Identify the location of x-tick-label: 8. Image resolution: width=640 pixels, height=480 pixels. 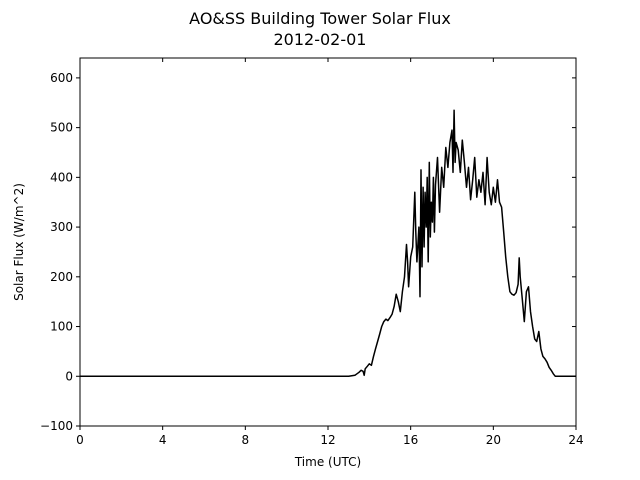
(246, 440).